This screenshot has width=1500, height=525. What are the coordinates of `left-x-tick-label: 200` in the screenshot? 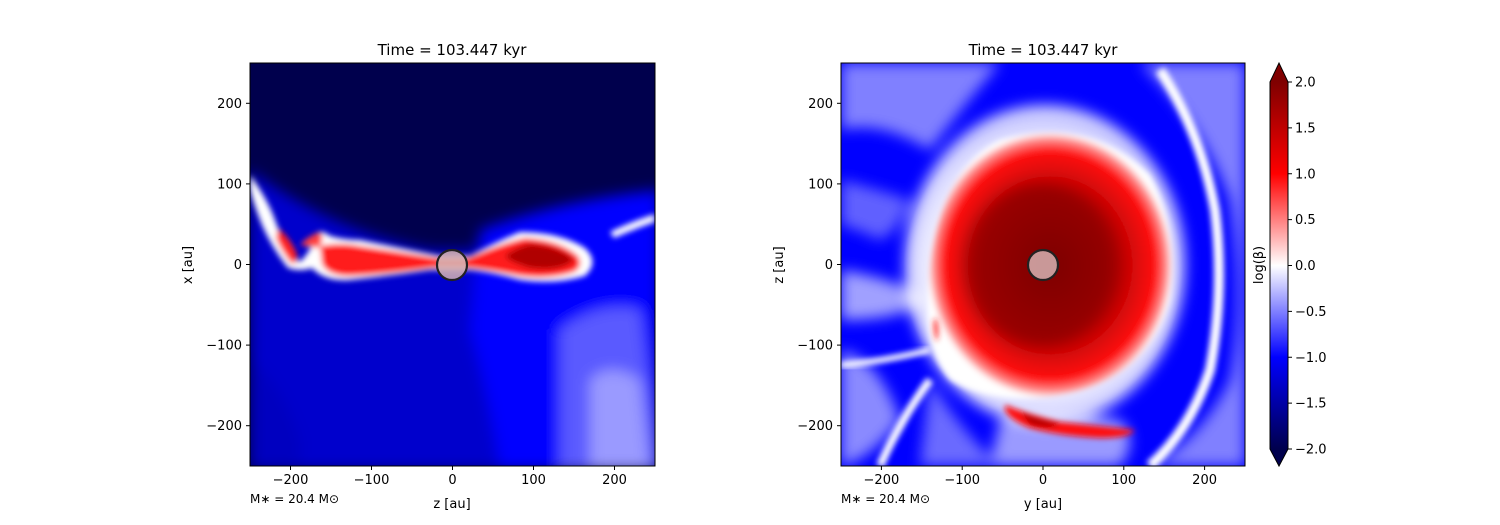 It's located at (614, 480).